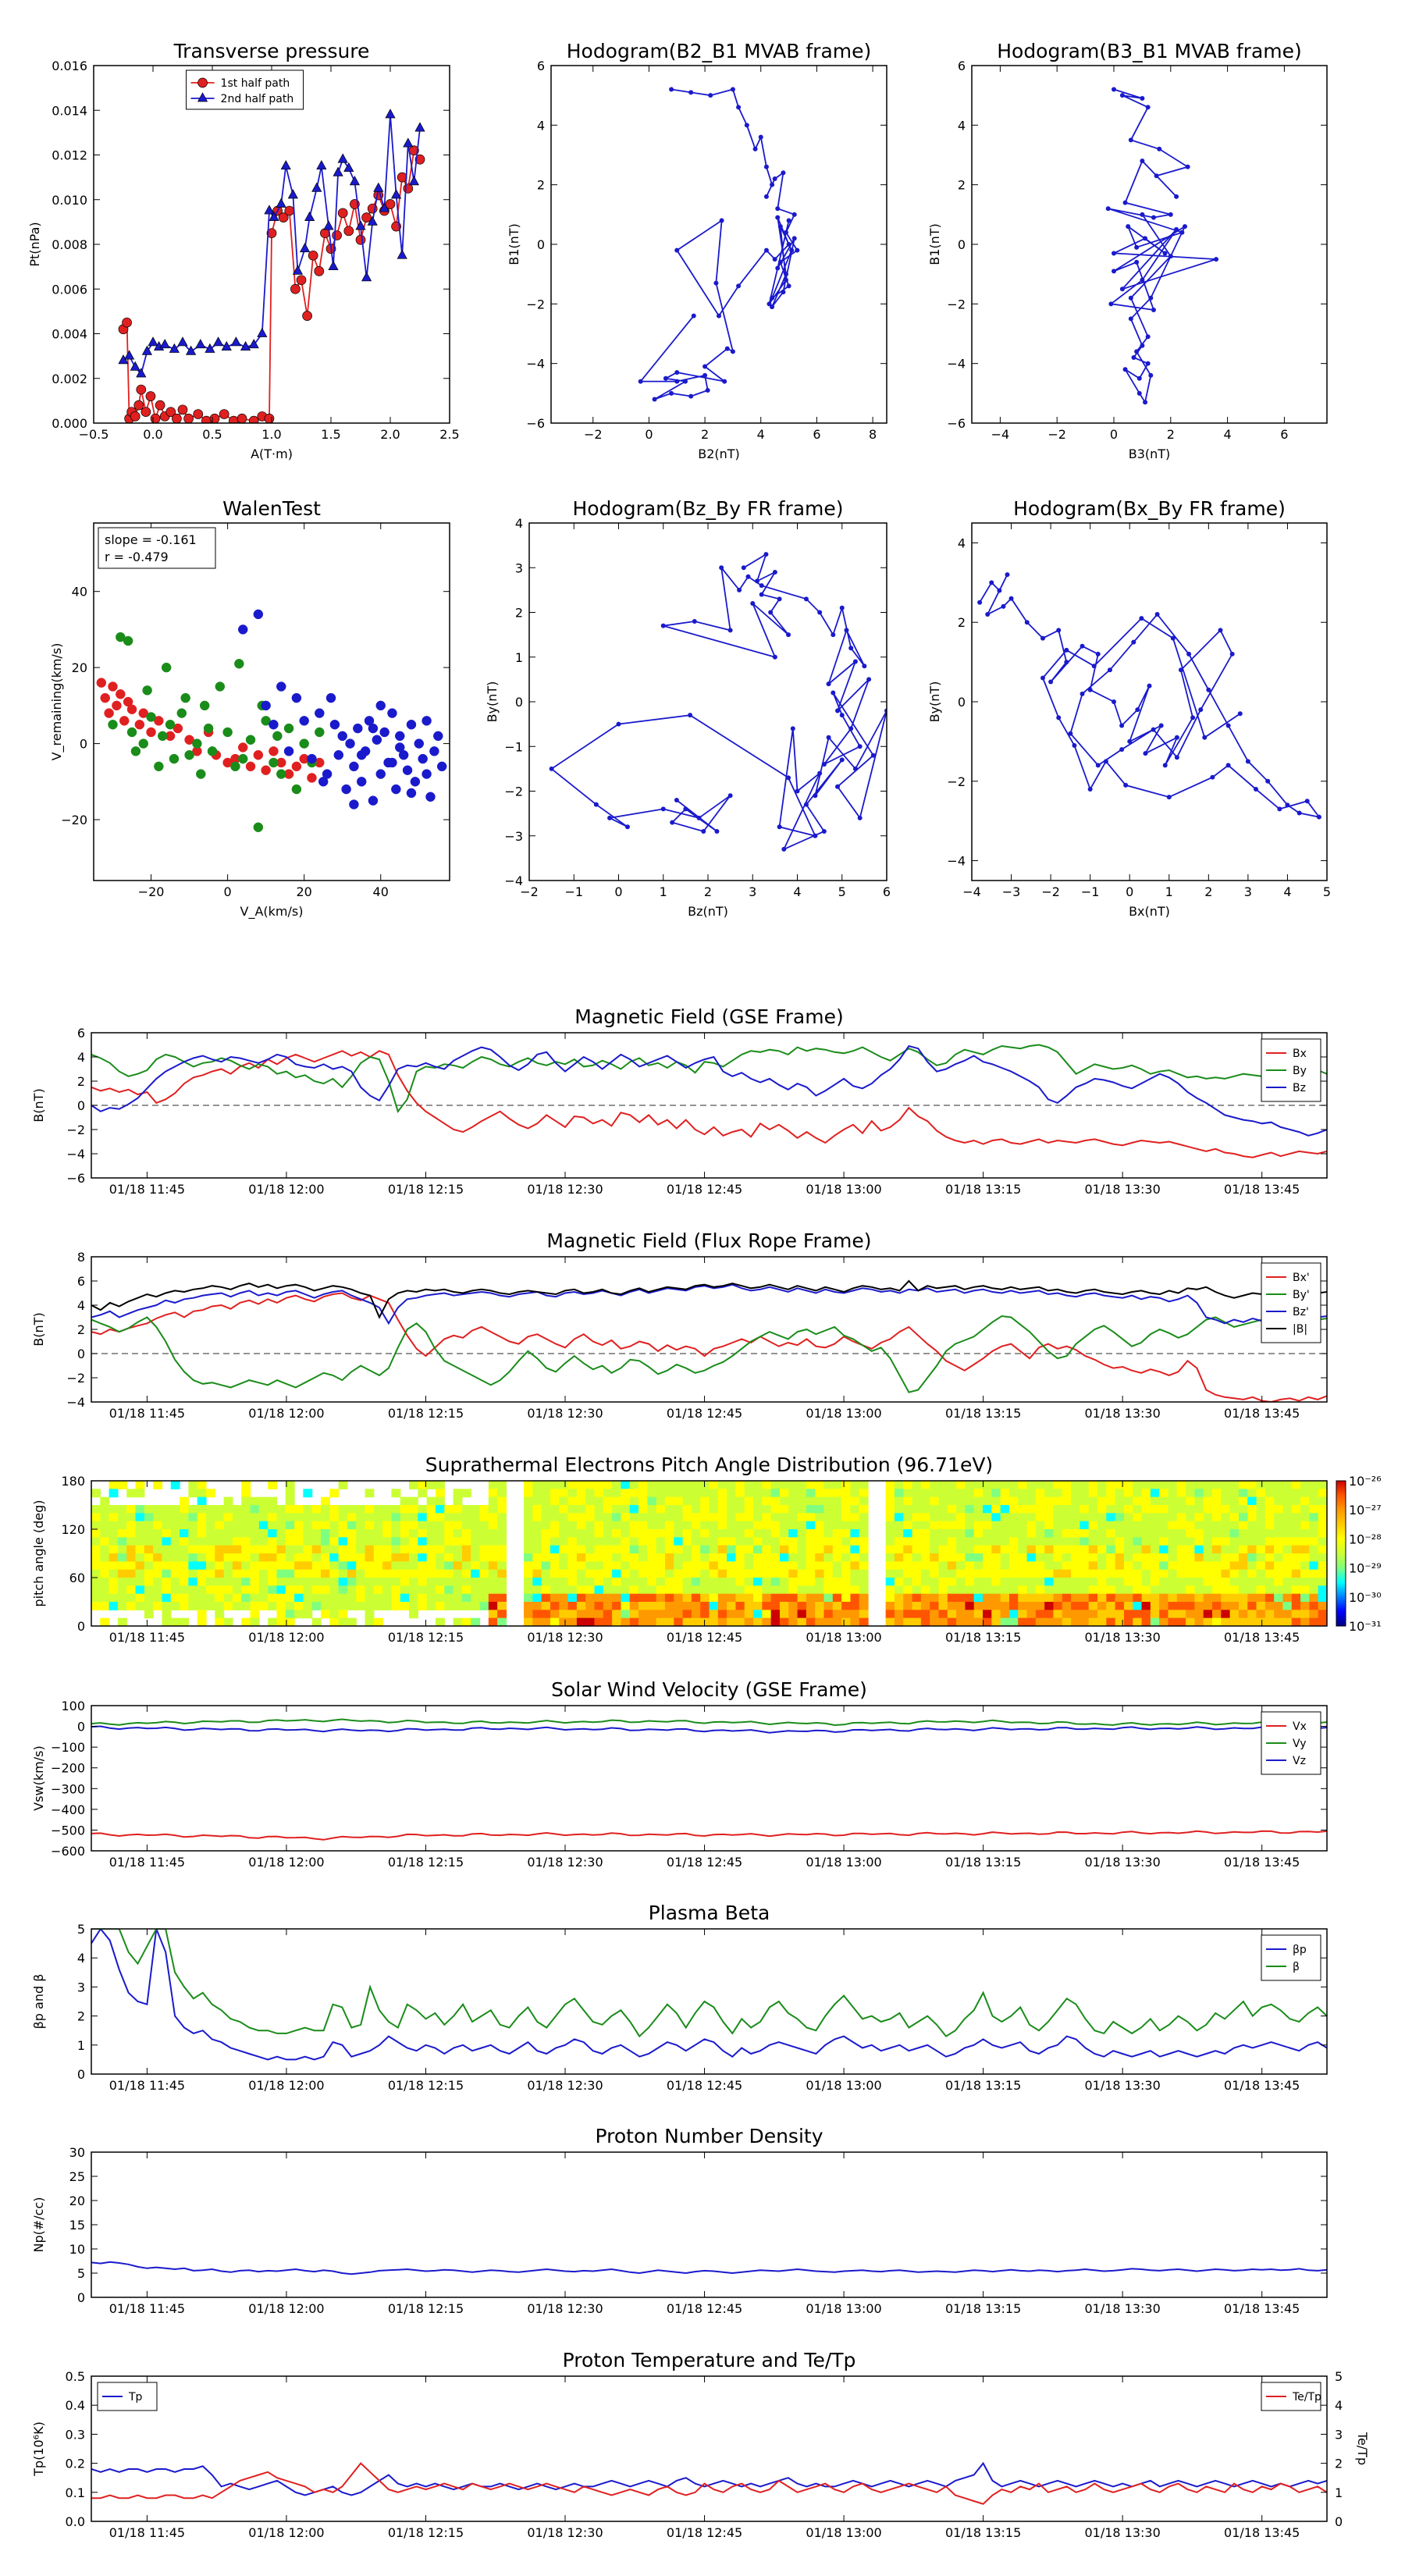 This screenshot has width=1405, height=2576. I want to click on legend-entry: Bx, so click(1300, 1054).